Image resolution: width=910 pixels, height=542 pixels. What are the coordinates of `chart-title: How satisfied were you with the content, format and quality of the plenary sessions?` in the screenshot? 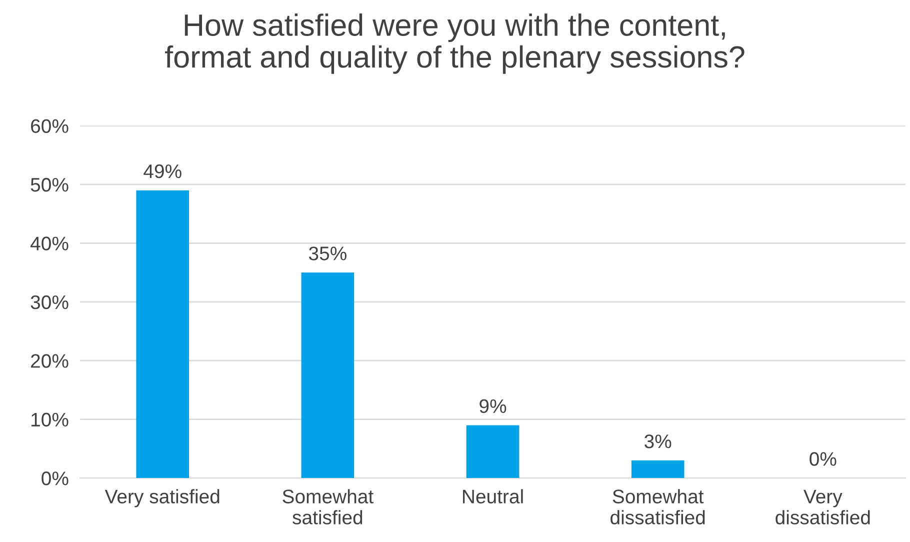 It's located at (454, 44).